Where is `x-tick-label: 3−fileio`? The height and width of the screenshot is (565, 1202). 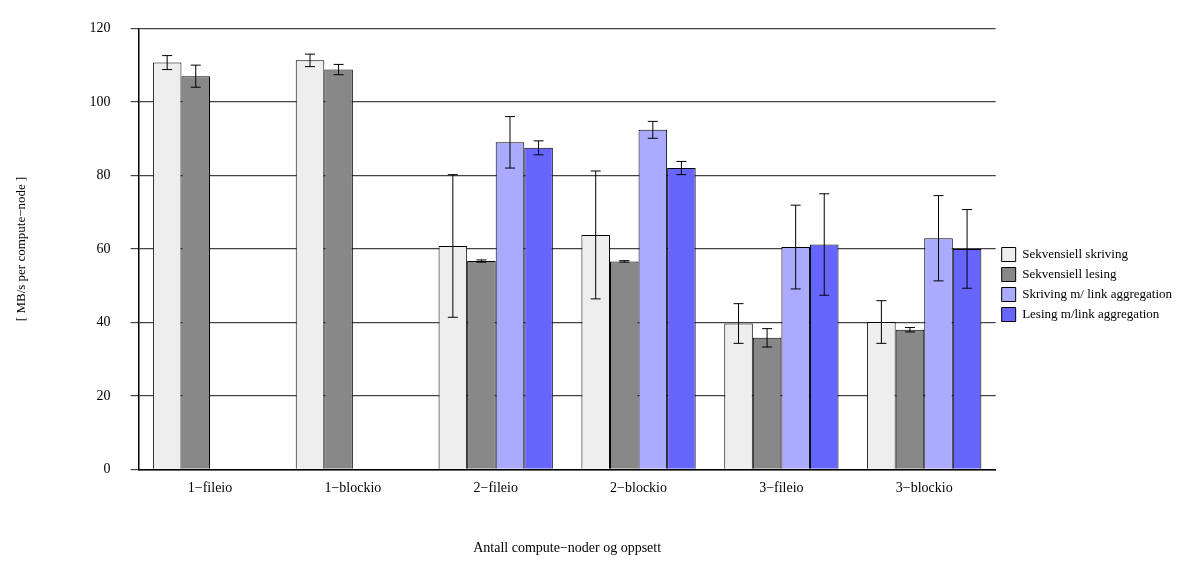 x-tick-label: 3−fileio is located at coordinates (781, 488).